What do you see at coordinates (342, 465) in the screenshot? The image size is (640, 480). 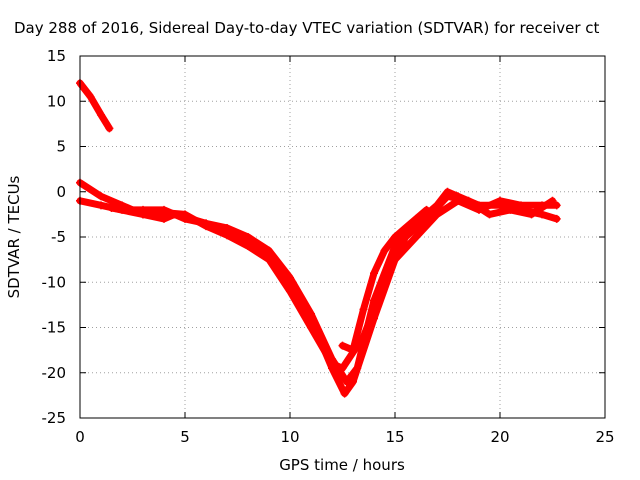 I see `x-axis-label: GPS time / hours` at bounding box center [342, 465].